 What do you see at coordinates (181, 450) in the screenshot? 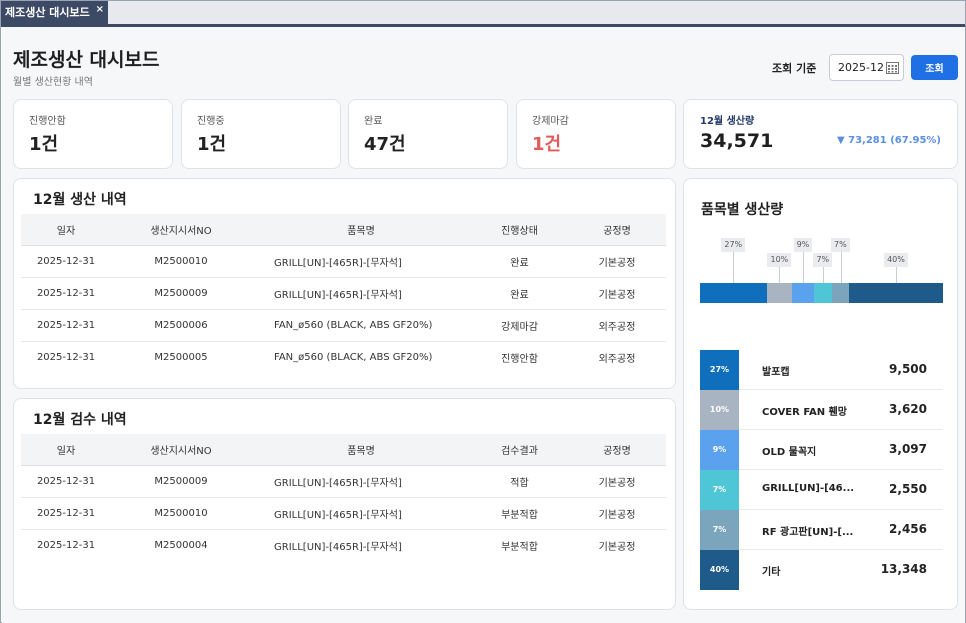
I see `column-header: 생산지시서NO` at bounding box center [181, 450].